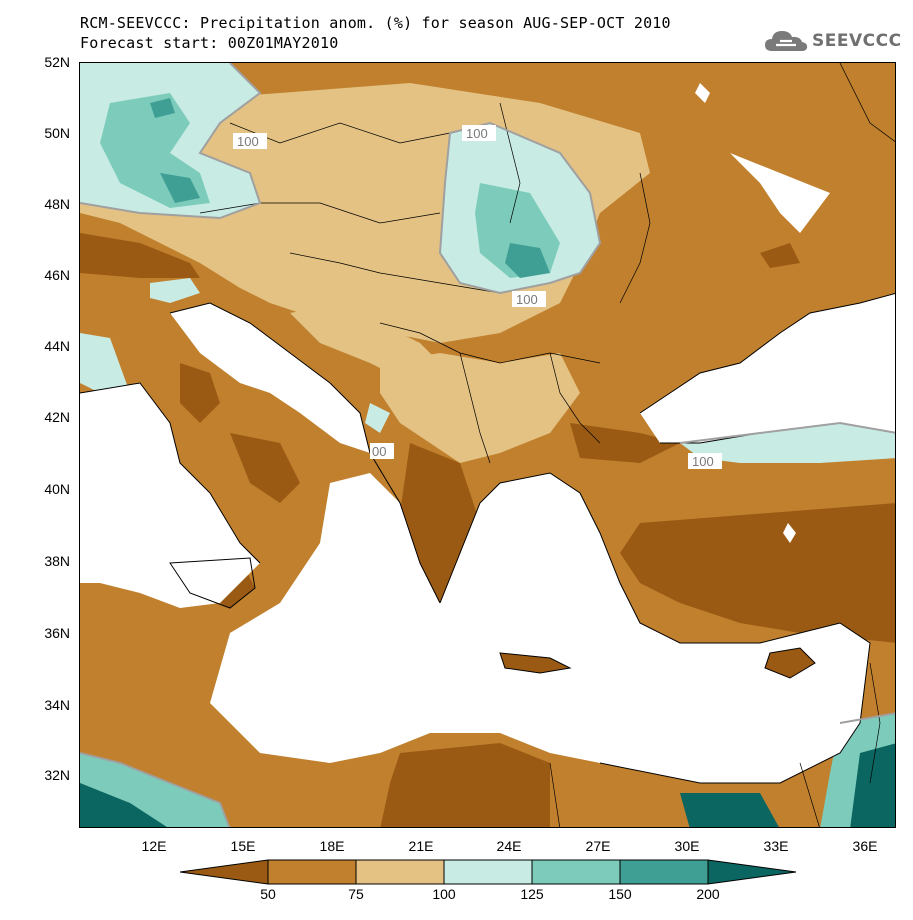 This screenshot has height=920, width=913. I want to click on contour-label-4: 100, so click(703, 461).